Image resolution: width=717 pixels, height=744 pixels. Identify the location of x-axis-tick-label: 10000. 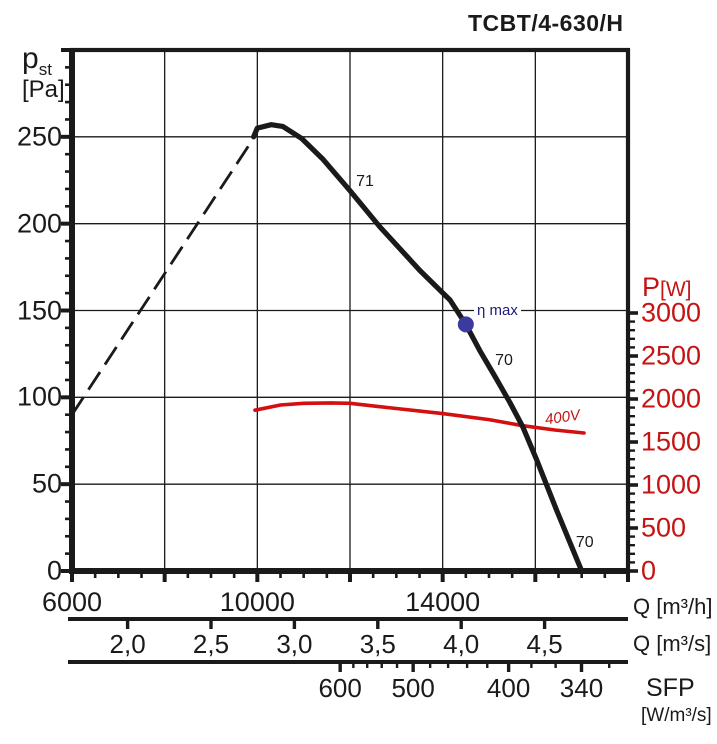
(257, 602).